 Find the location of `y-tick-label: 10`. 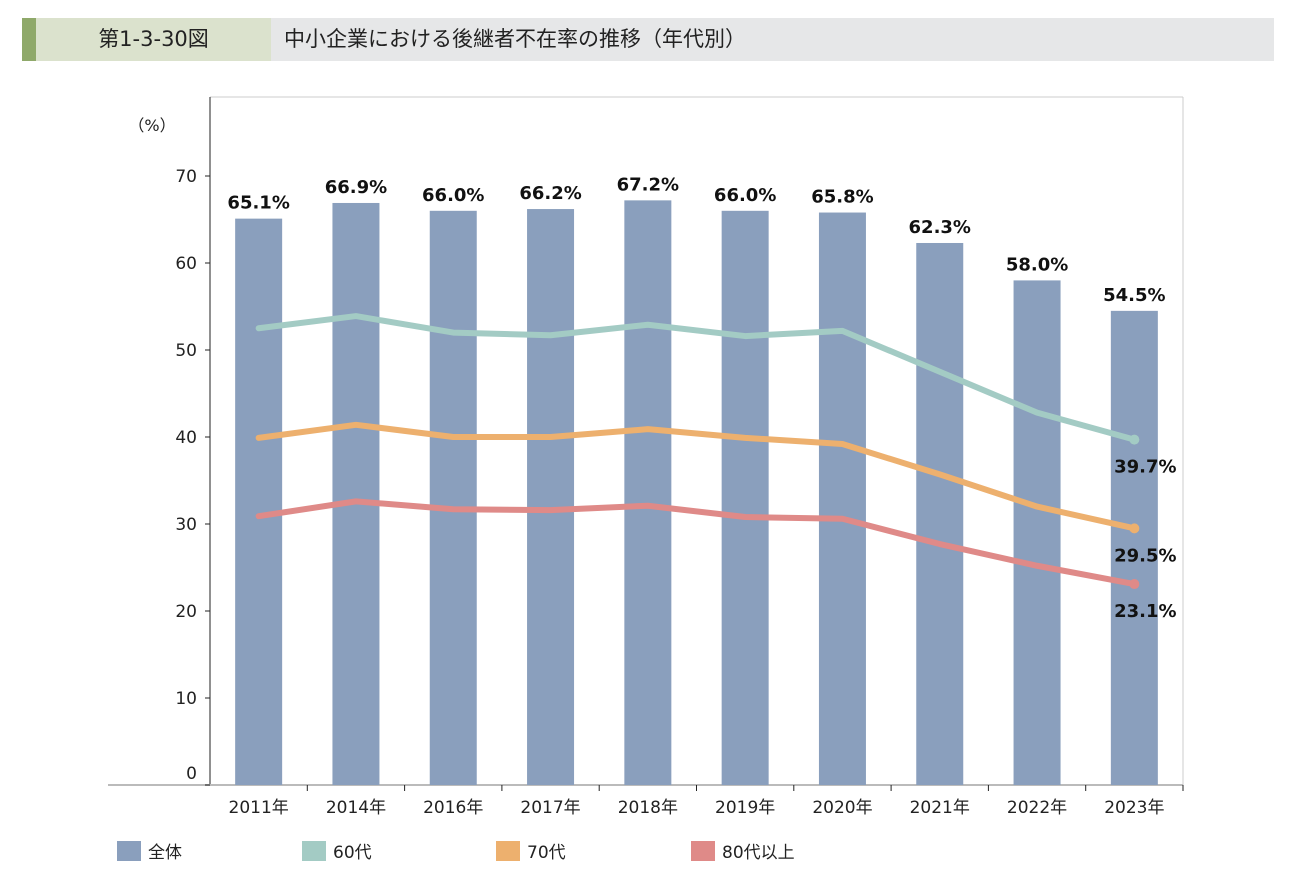

y-tick-label: 10 is located at coordinates (186, 699).